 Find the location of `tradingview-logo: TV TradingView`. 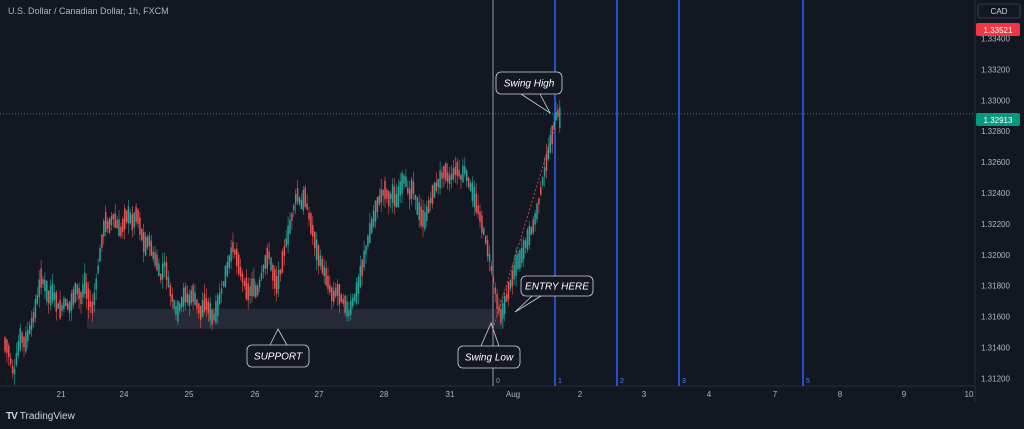

tradingview-logo: TV TradingView is located at coordinates (40, 416).